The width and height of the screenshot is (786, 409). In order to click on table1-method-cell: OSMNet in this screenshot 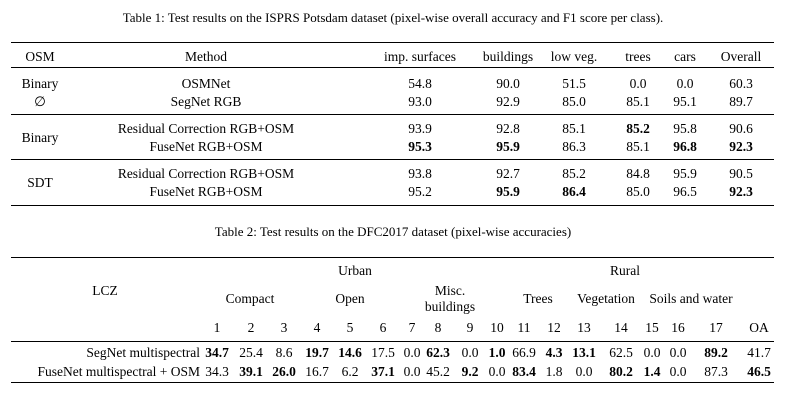, I will do `click(206, 83)`.